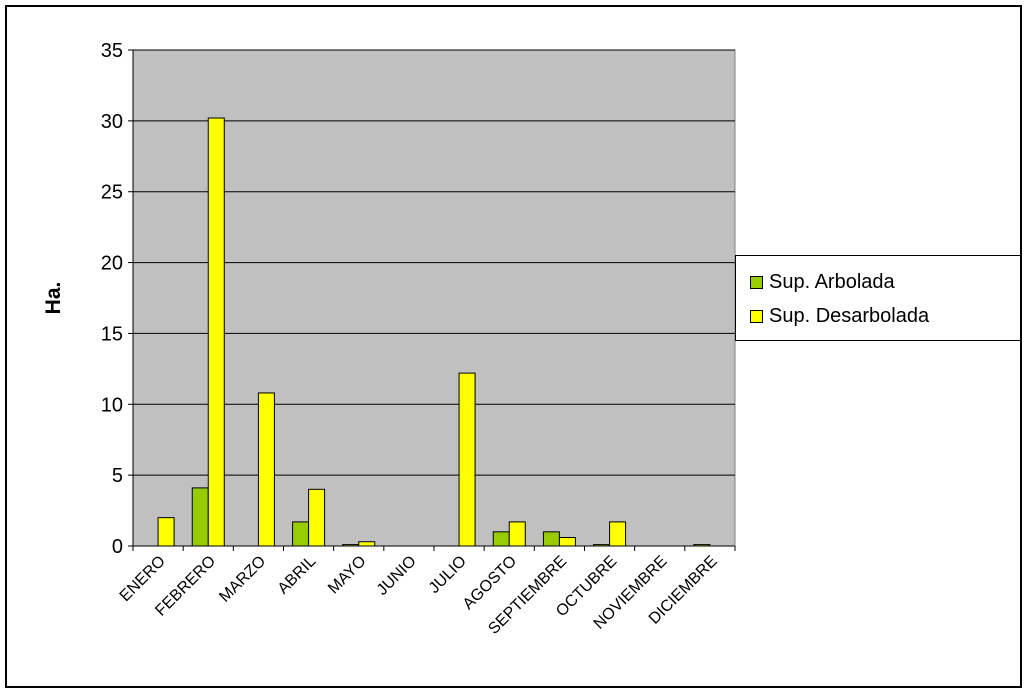 The image size is (1029, 695). Describe the element at coordinates (317, 517) in the screenshot. I see `bar-sup-desarbolada-abril` at that location.